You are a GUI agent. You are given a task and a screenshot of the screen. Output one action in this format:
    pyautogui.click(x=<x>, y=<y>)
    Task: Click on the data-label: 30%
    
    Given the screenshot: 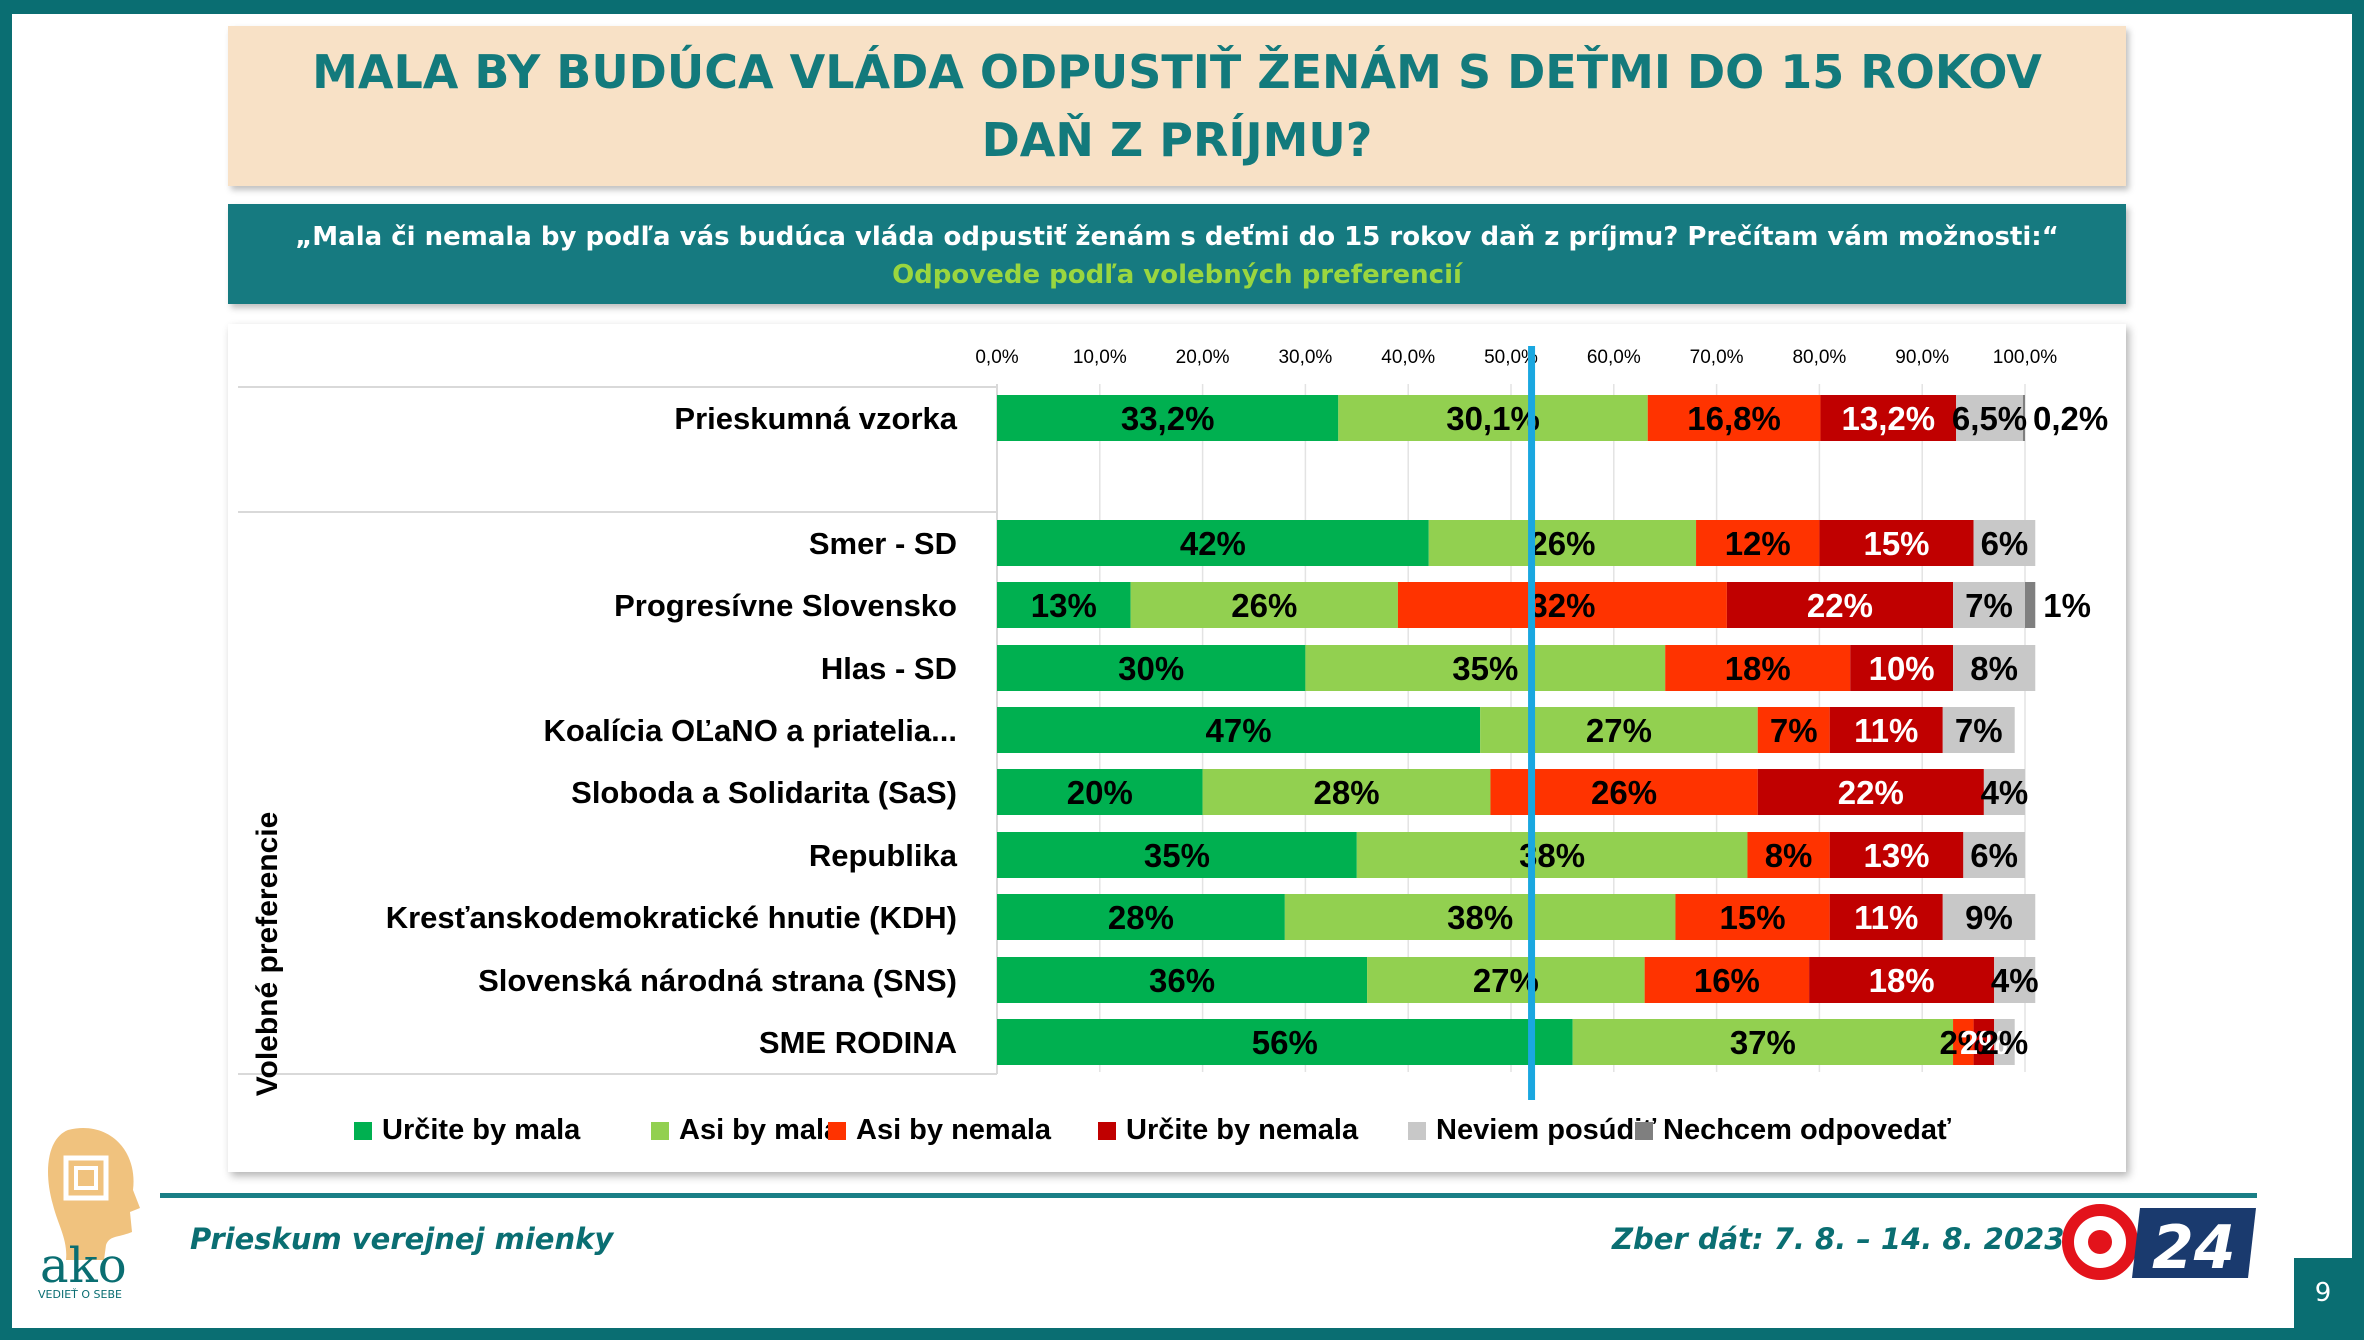 What is the action you would take?
    pyautogui.click(x=1151, y=668)
    